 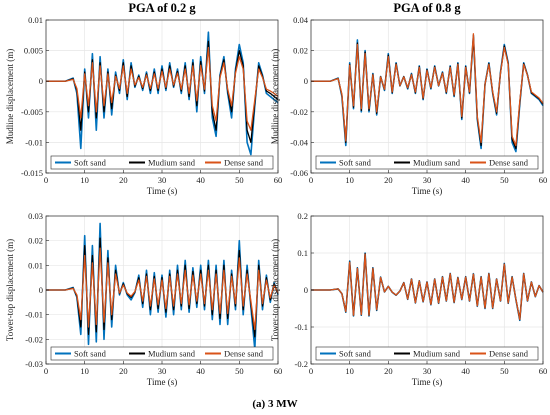 I want to click on y-tick-label: 0.005, so click(x=33, y=51).